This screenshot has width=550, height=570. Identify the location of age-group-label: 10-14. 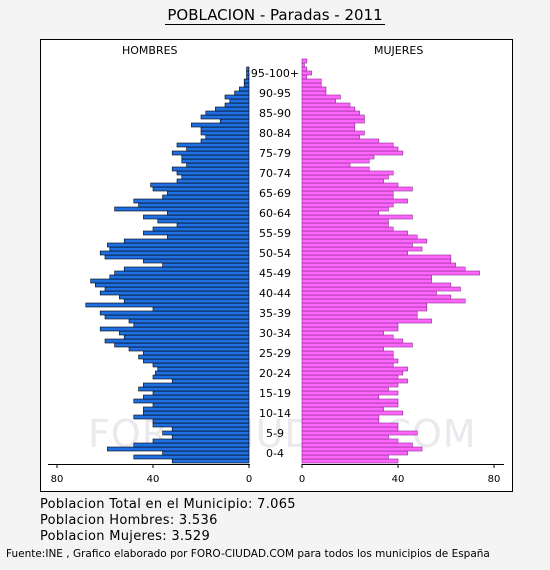
(275, 413).